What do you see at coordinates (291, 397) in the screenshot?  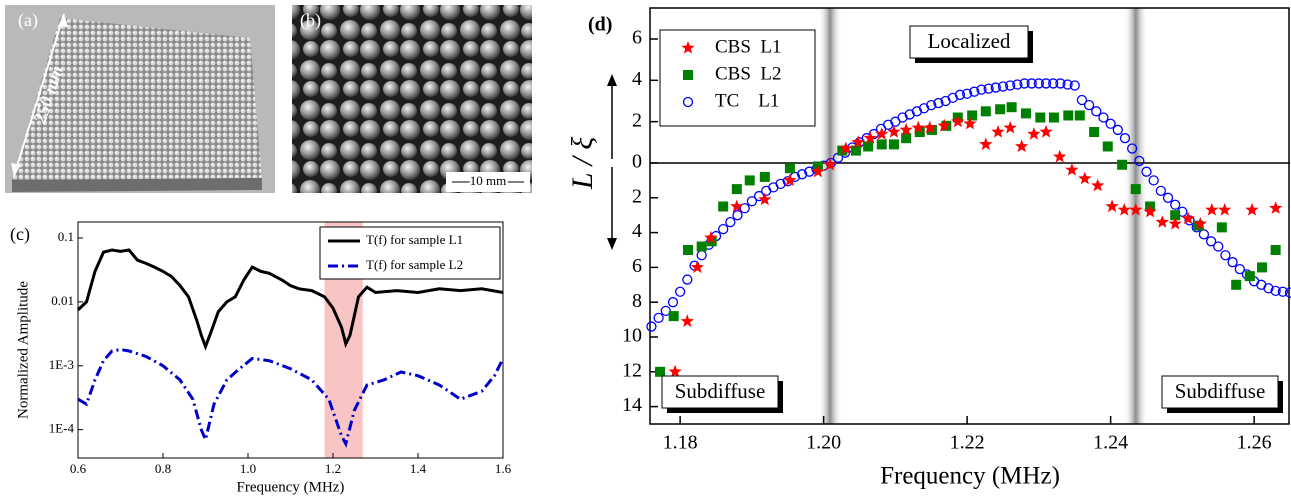 I see `data-line` at bounding box center [291, 397].